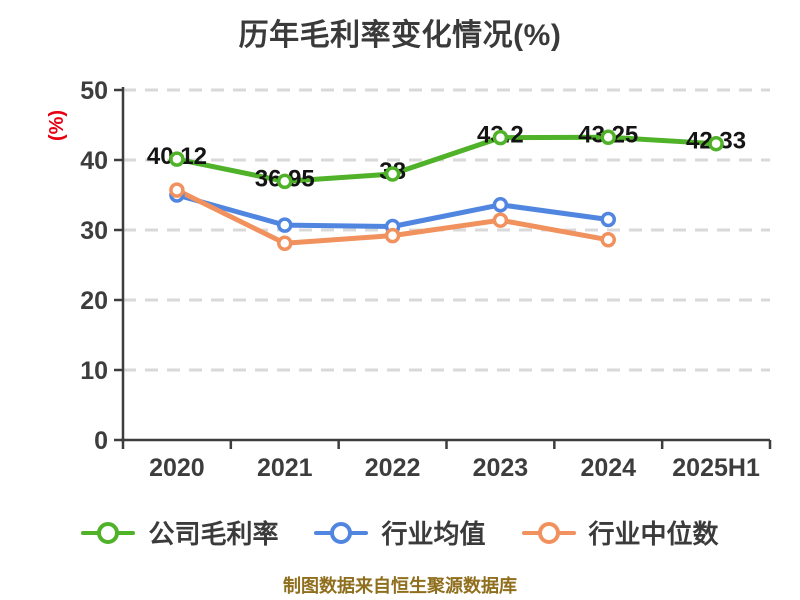  I want to click on x-tick-label: 2020, so click(177, 468).